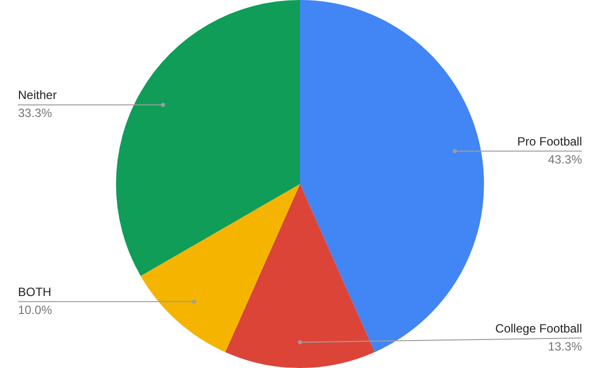 The image size is (600, 368). Describe the element at coordinates (35, 309) in the screenshot. I see `data-label: 10.0%` at that location.